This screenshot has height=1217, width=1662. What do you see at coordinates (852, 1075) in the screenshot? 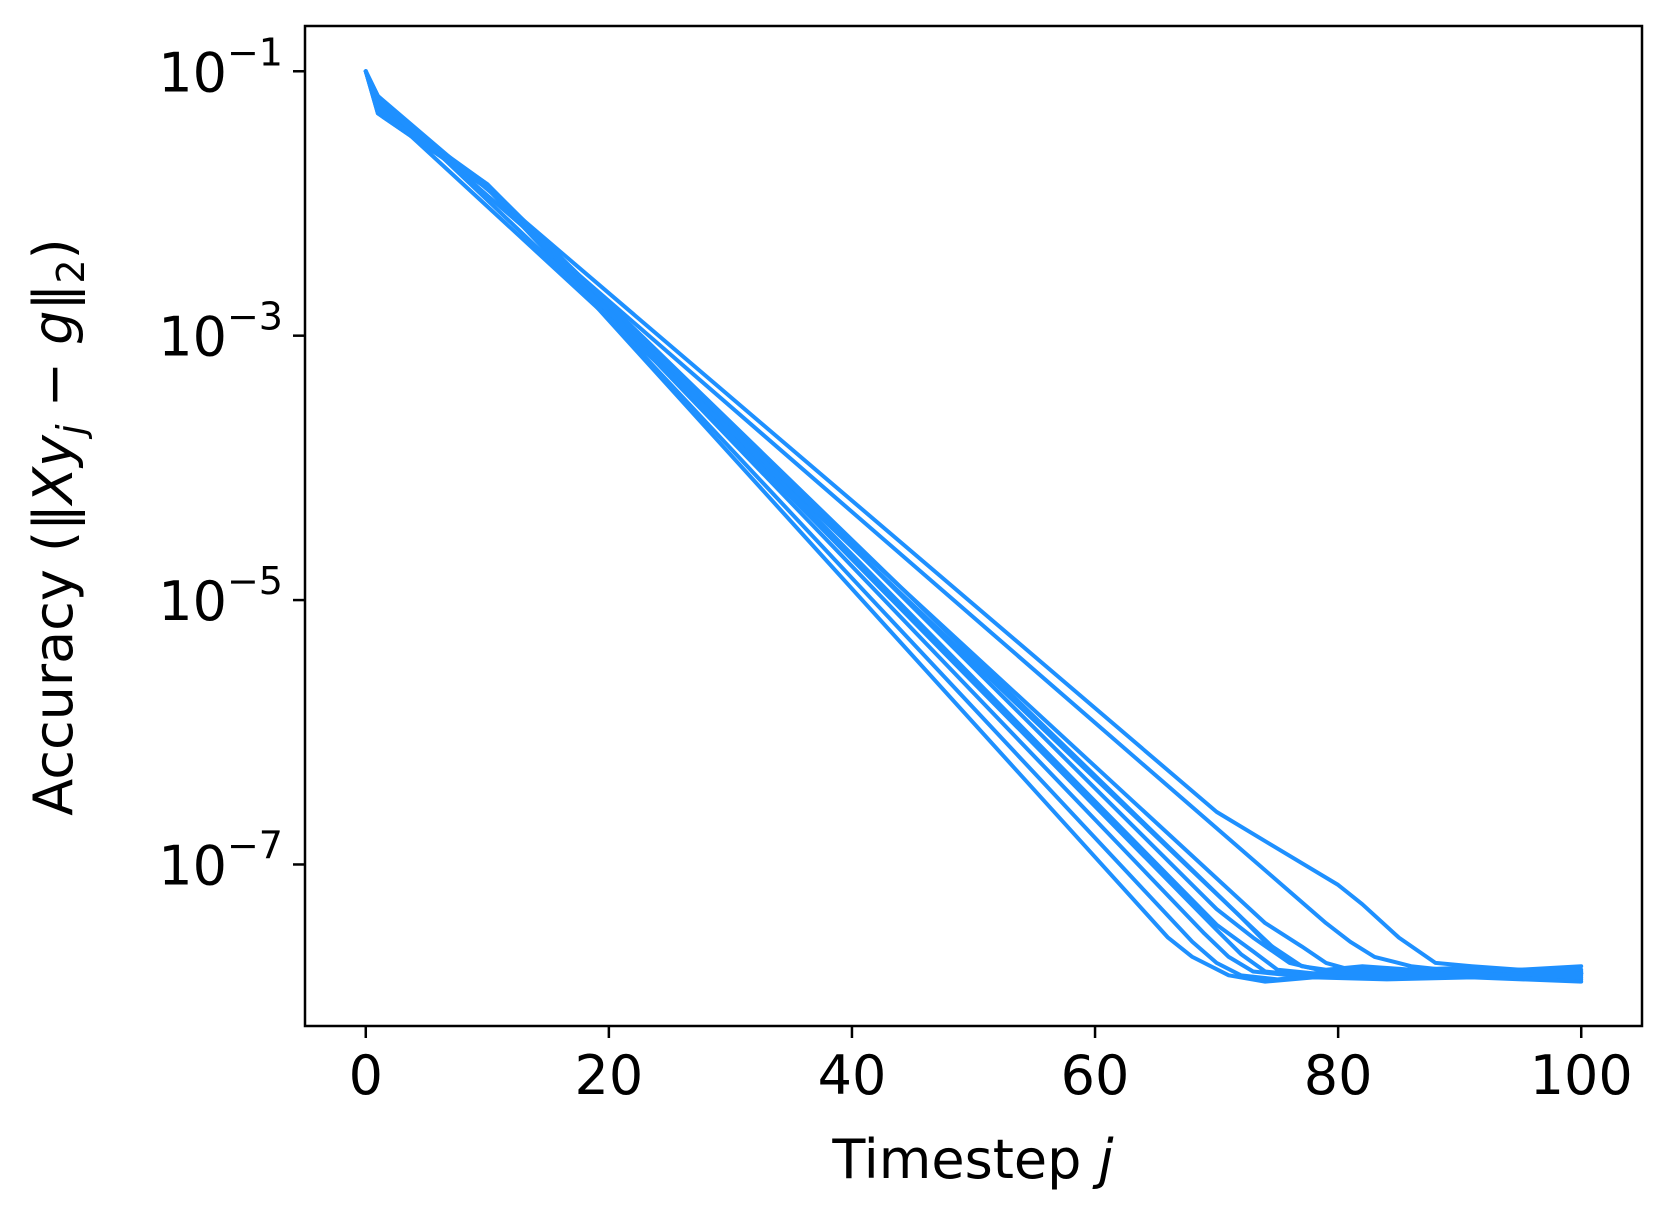
I see `x-tick-label-40: 40` at bounding box center [852, 1075].